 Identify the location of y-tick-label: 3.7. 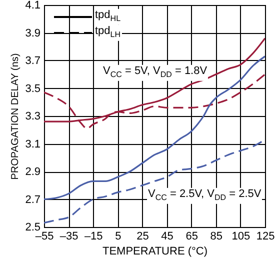
(32, 61).